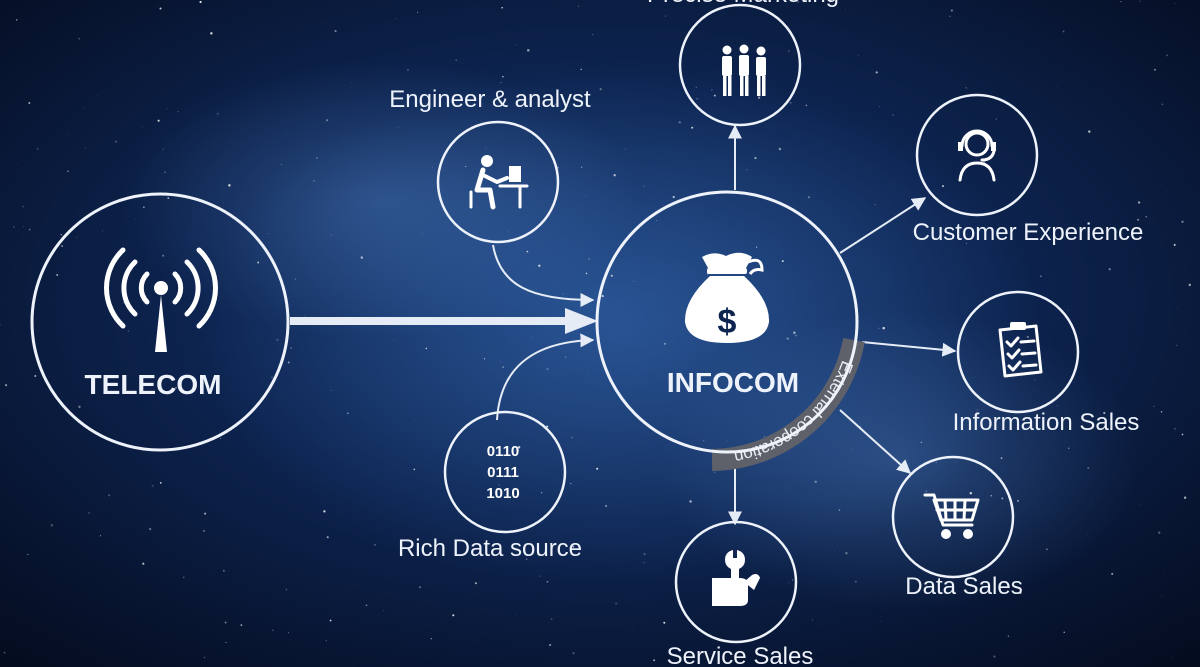 This screenshot has width=1200, height=667. What do you see at coordinates (1020, 350) in the screenshot?
I see `clipboard-checklist-icon` at bounding box center [1020, 350].